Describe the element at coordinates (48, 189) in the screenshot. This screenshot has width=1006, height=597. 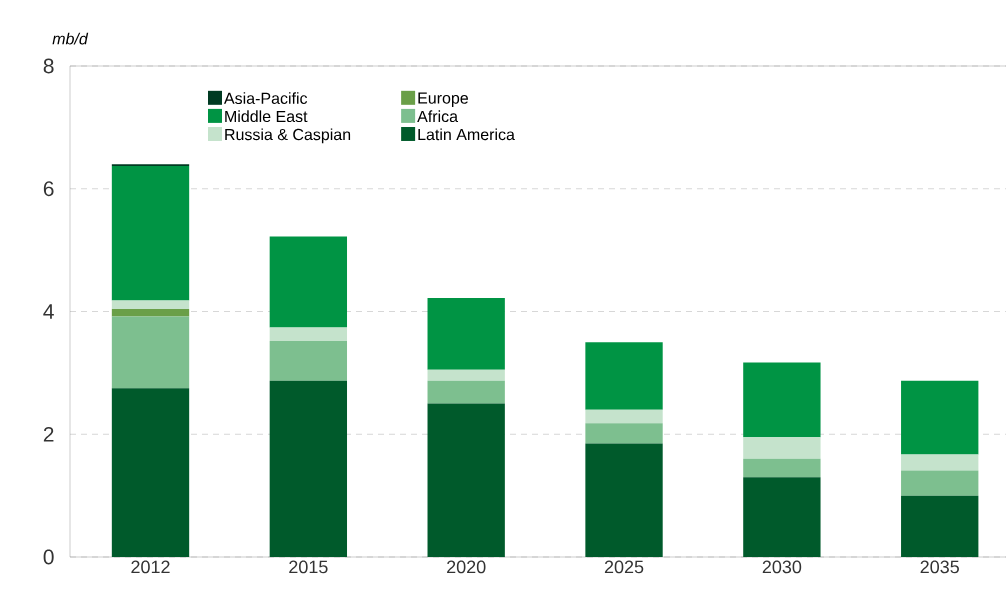
I see `y-tick-label: 6` at that location.